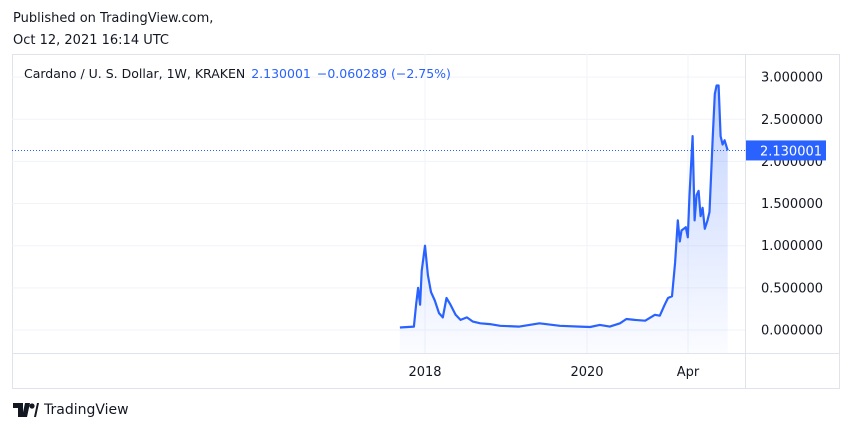 The image size is (853, 433). I want to click on x-tick-label: 2018, so click(424, 372).